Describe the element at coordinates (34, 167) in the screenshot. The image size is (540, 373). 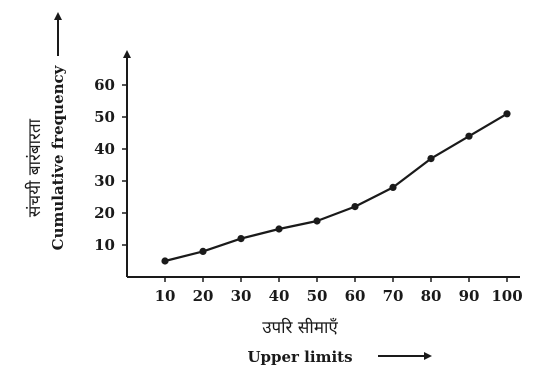
I see `y-axis-title-hindi: संचयी बारंबारता` at that location.